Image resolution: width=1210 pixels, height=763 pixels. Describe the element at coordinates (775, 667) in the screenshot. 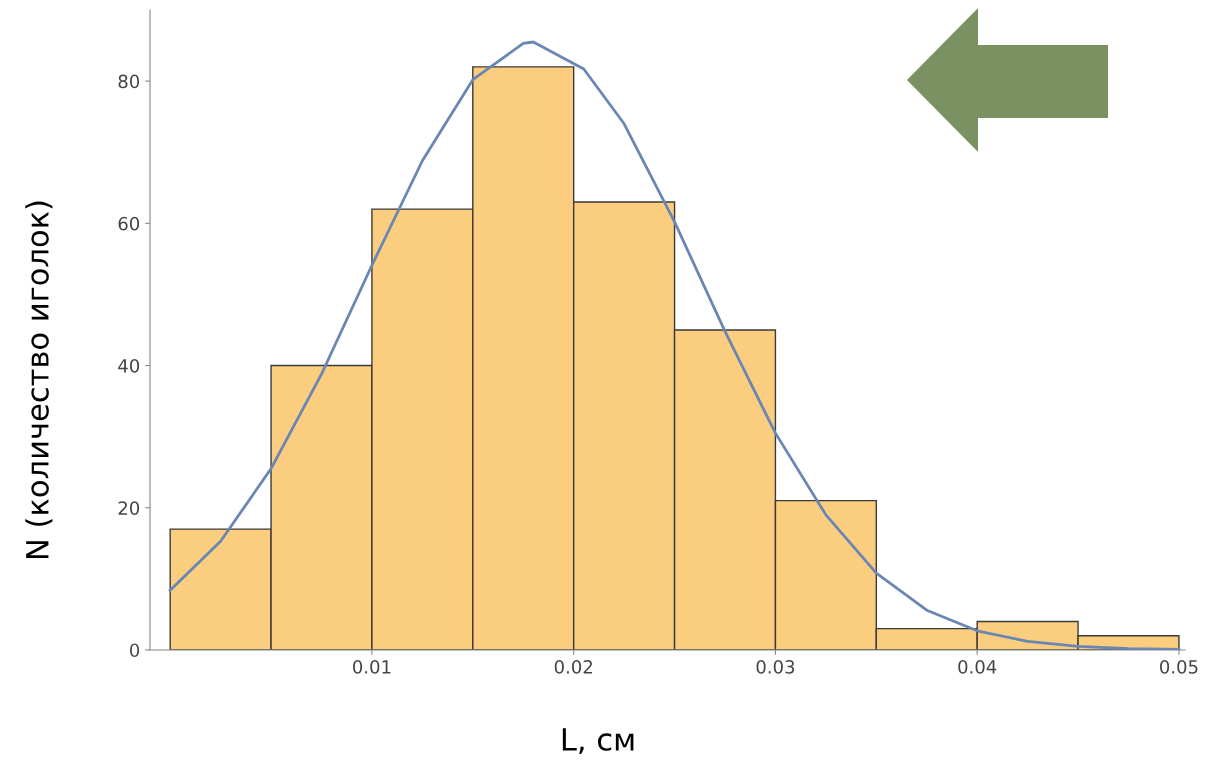

I see `x-tick-label: 0.03` at that location.